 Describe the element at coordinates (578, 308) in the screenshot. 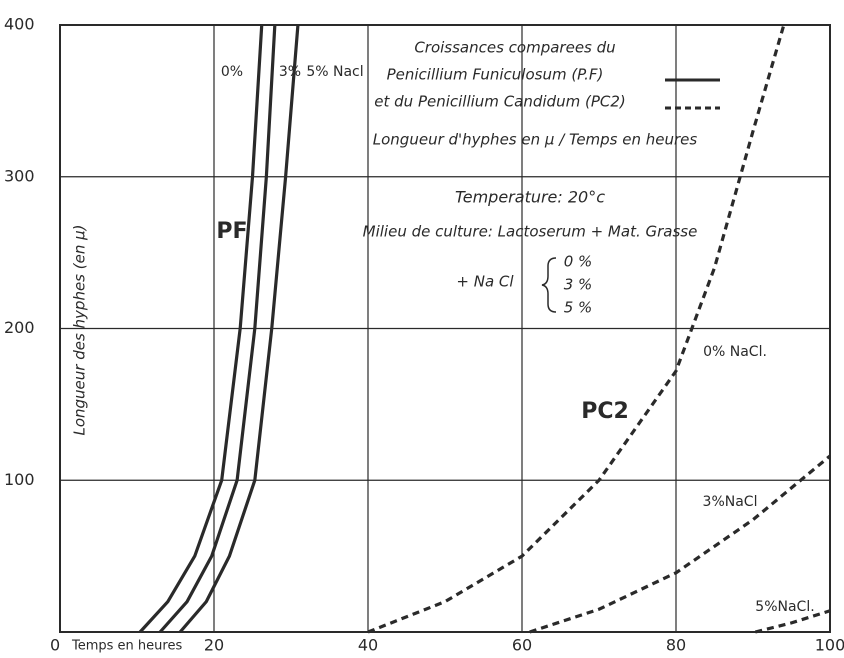

I see `annotation: 5 %` at that location.